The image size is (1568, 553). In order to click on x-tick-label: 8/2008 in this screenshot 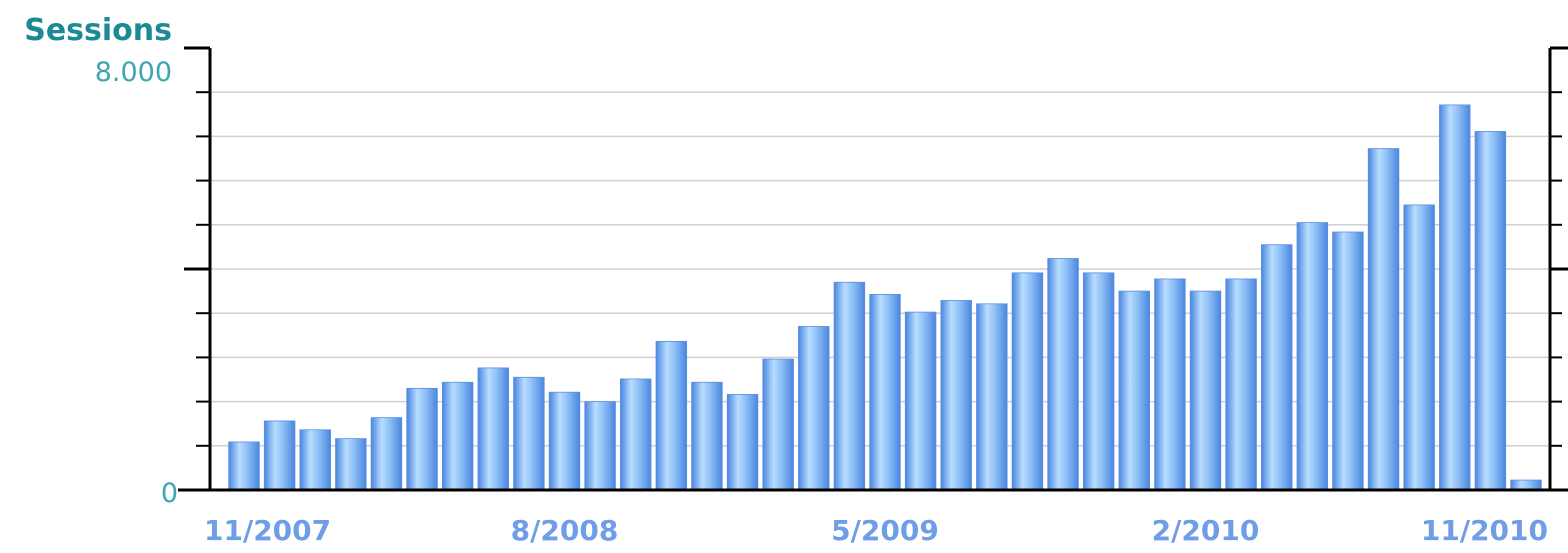, I will do `click(565, 530)`.